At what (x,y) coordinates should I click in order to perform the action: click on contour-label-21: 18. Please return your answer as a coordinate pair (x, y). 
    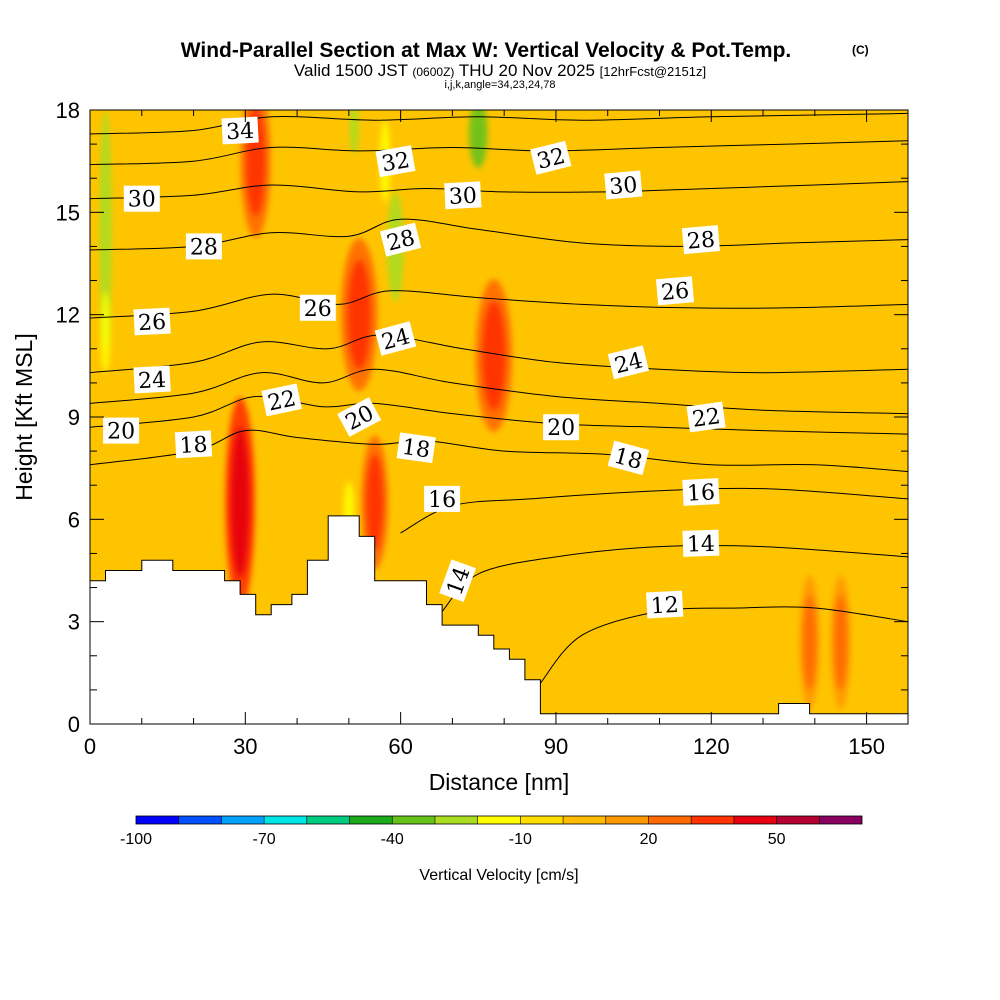
    Looking at the image, I should click on (416, 448).